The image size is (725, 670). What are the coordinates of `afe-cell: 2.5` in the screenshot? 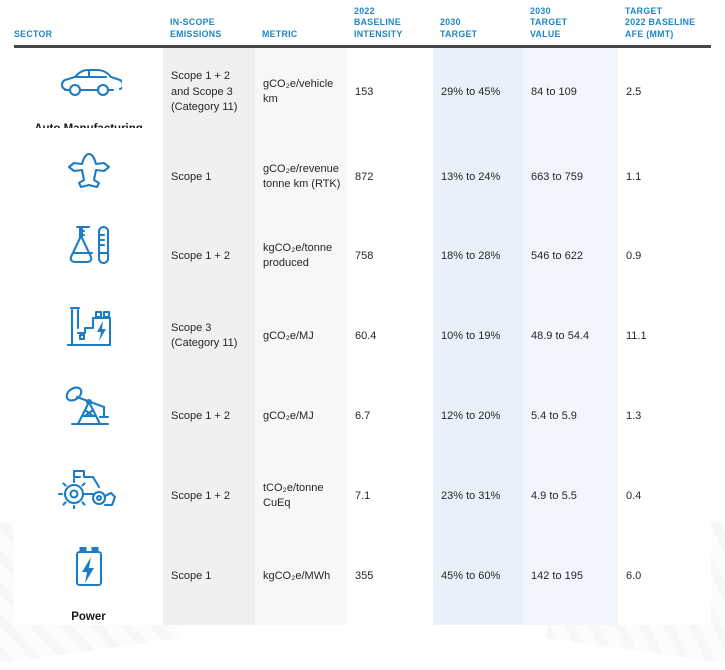 It's located at (664, 92).